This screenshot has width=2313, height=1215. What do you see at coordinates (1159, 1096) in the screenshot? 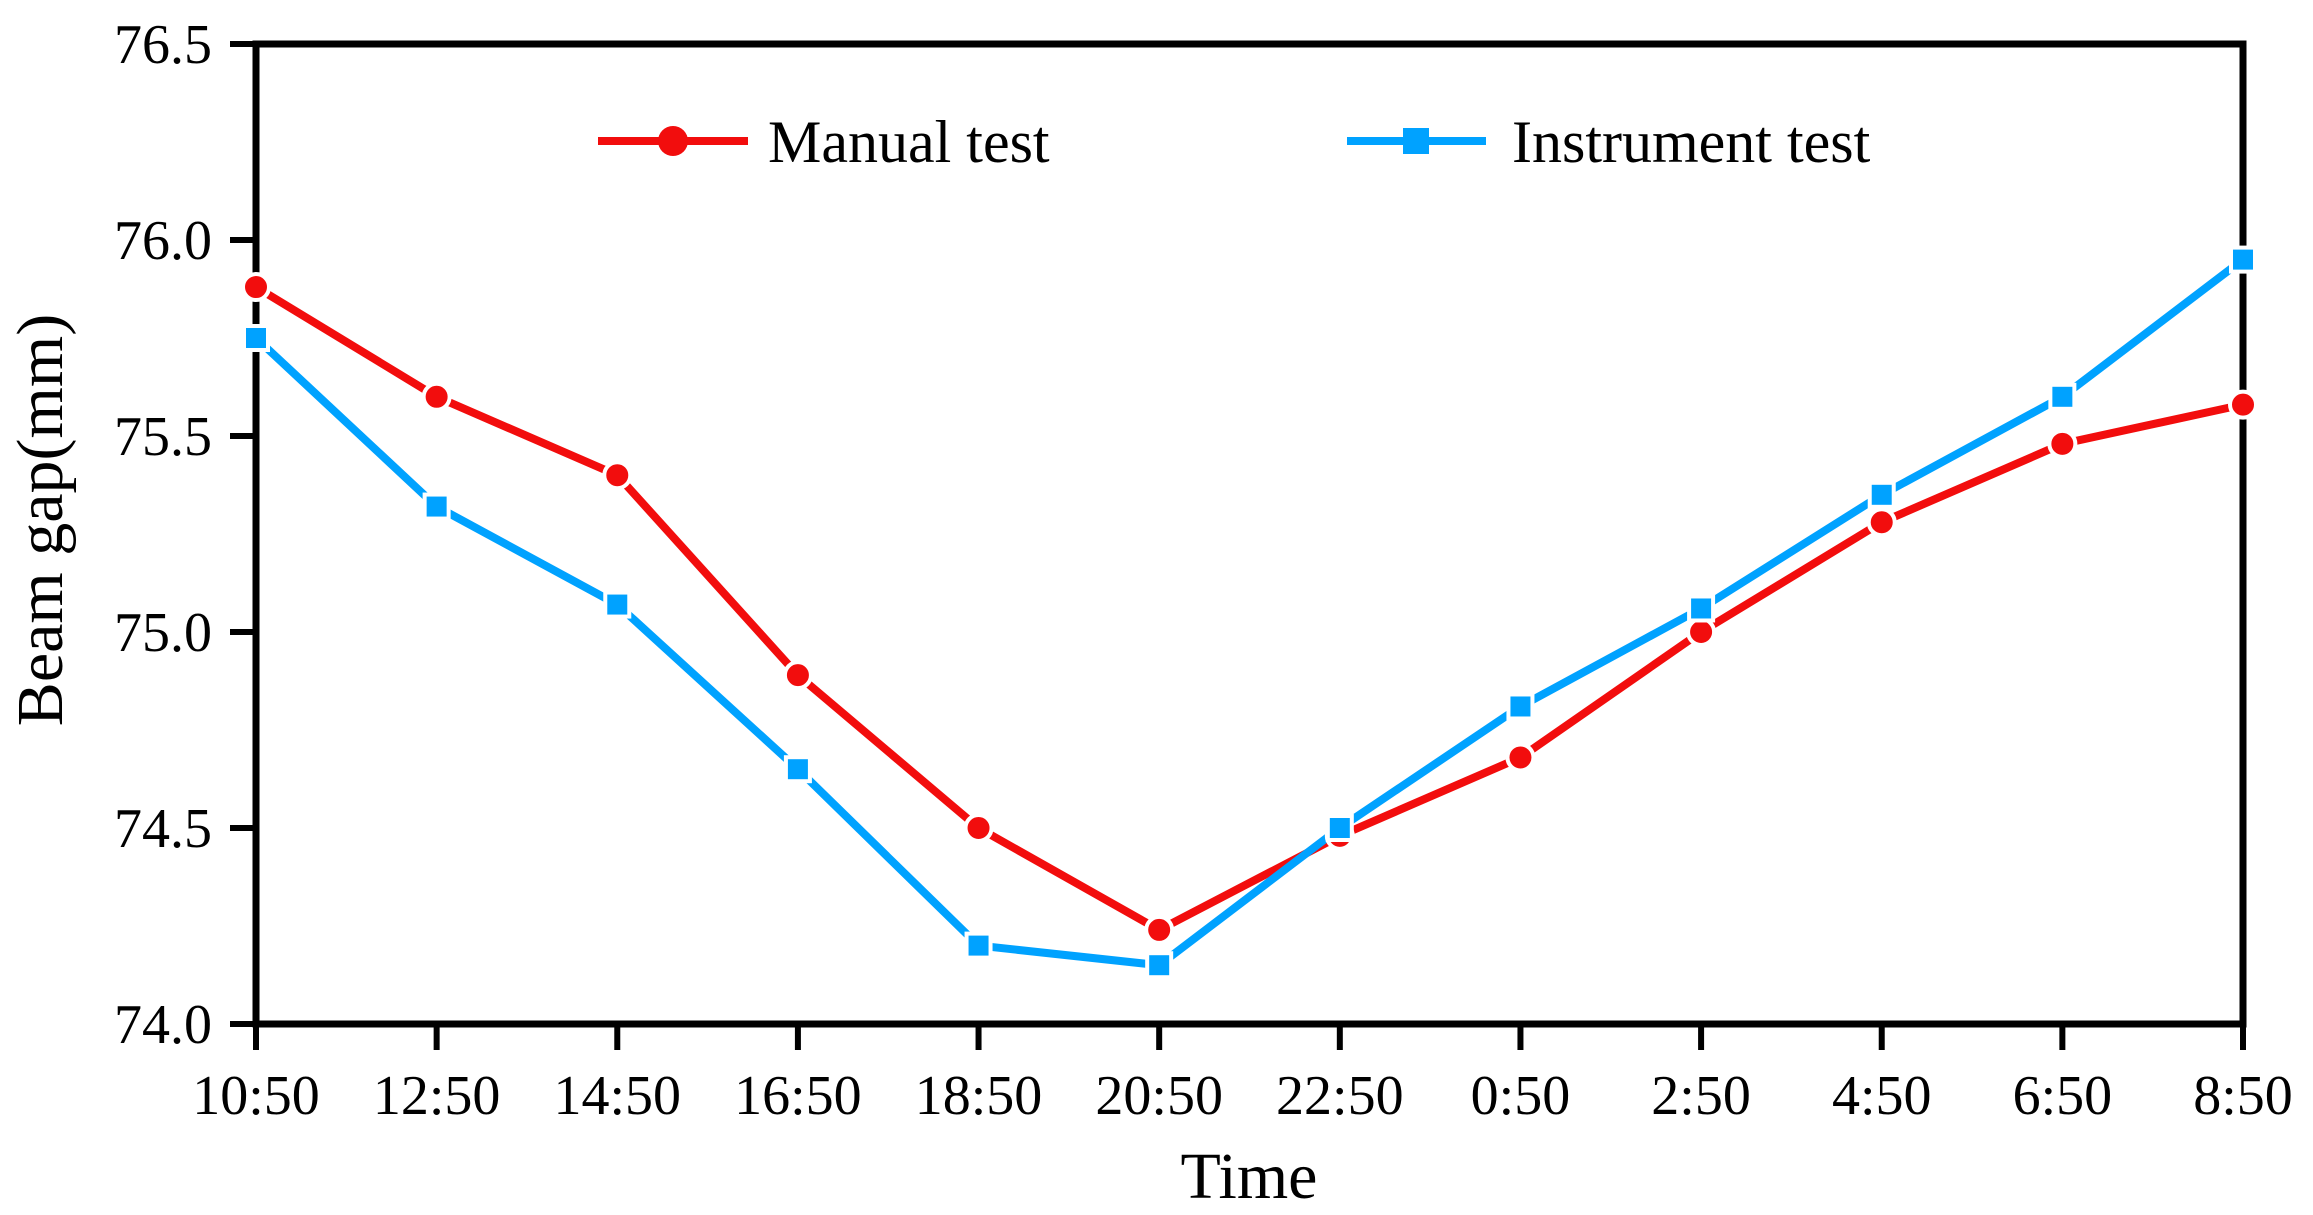
I see `x-tick-label: 20:50` at bounding box center [1159, 1096].